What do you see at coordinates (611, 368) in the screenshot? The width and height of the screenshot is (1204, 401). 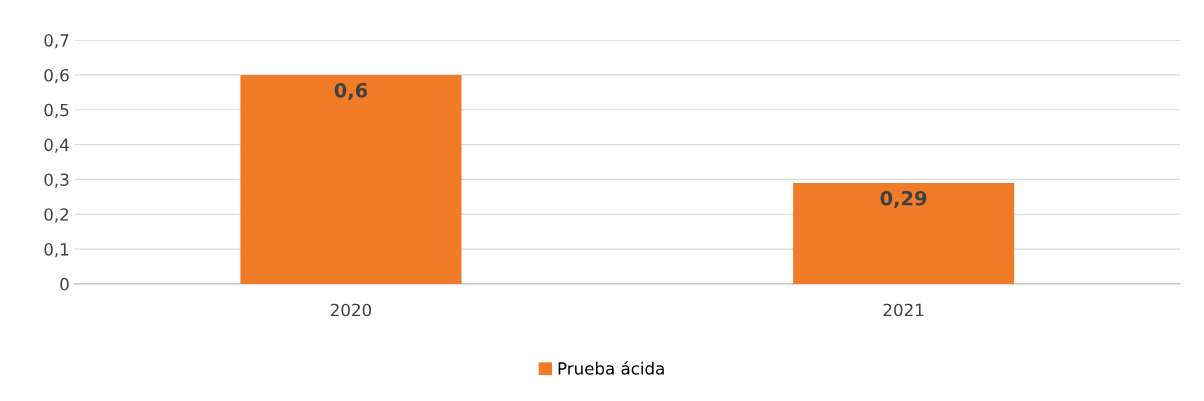 I see `legend-label: Prueba ácida` at bounding box center [611, 368].